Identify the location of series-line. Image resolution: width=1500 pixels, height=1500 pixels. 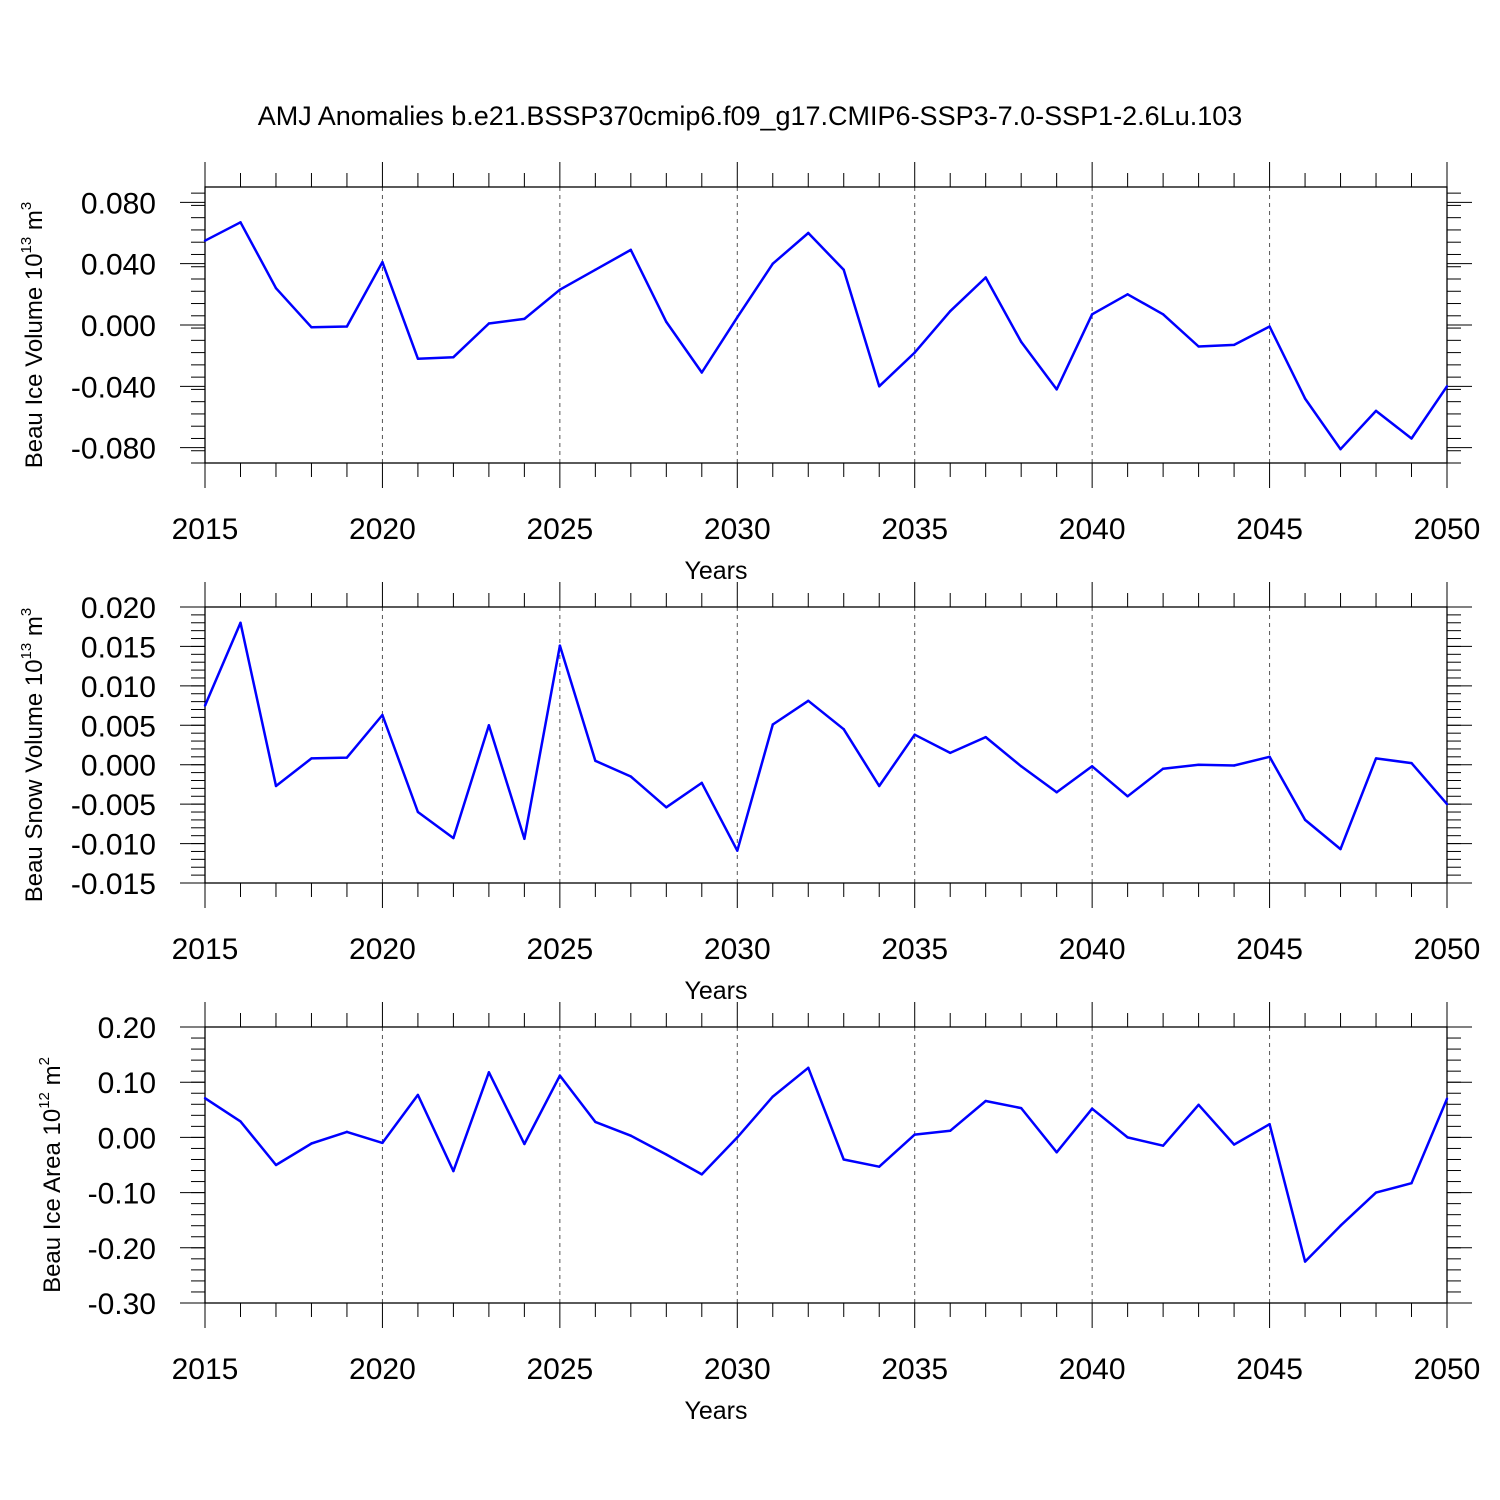
(826, 336).